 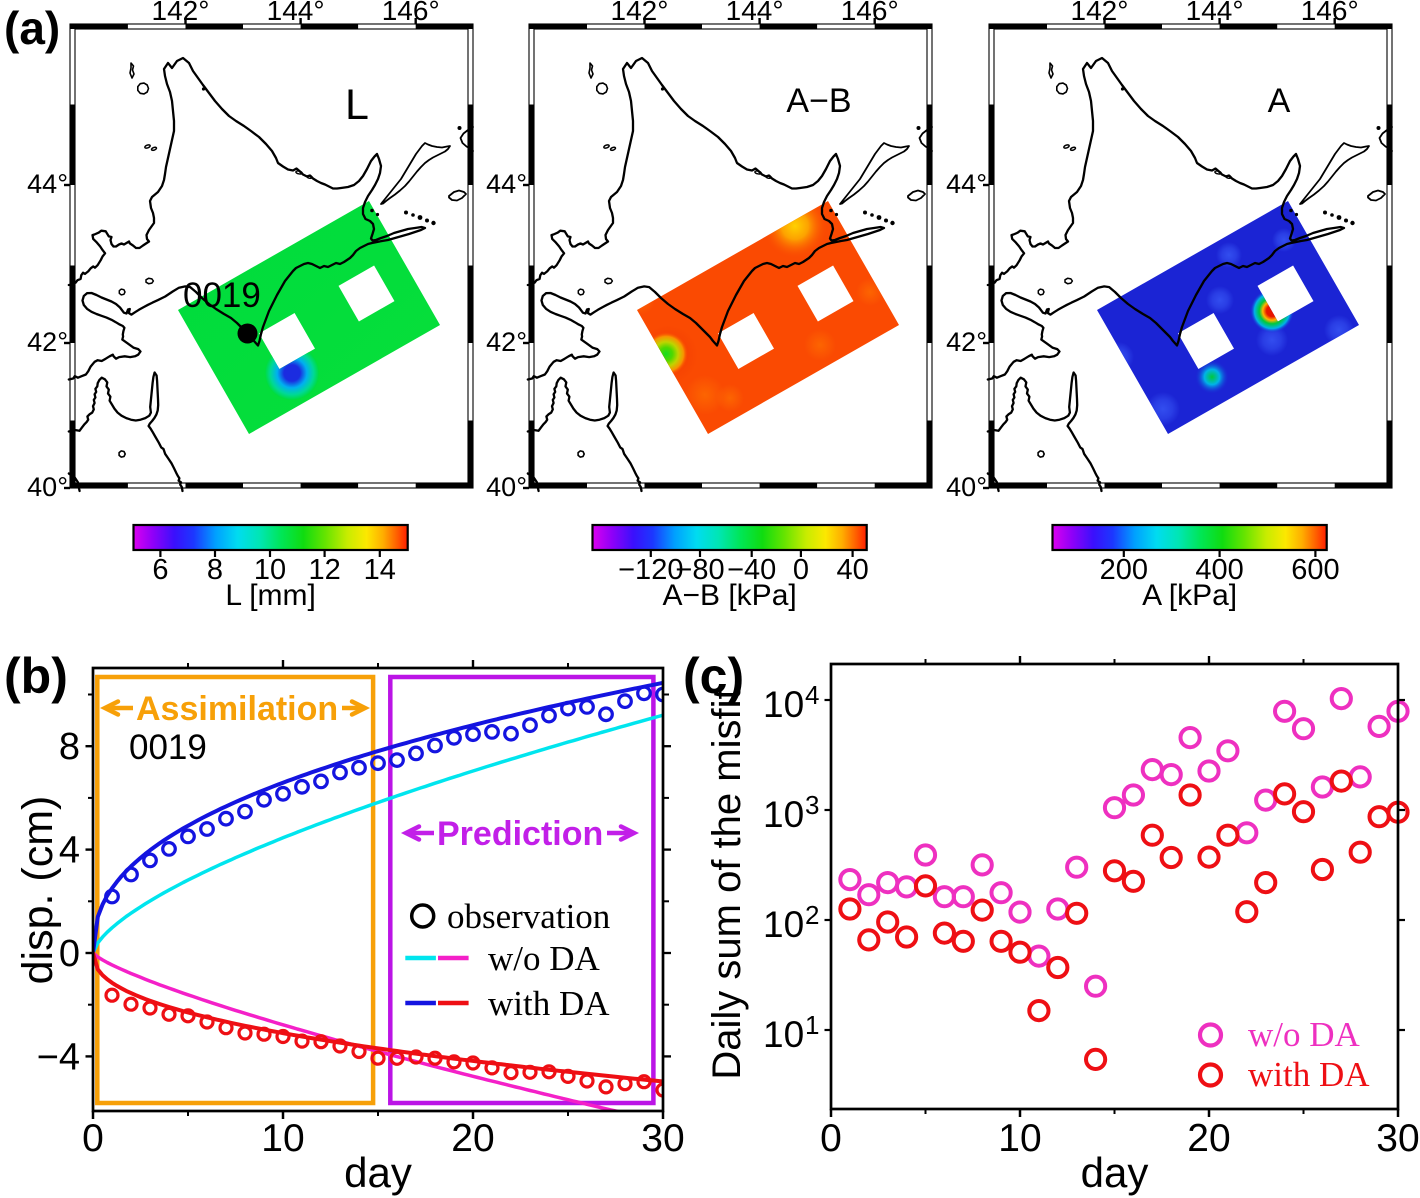 I want to click on svg-text: 200, so click(x=1124, y=570).